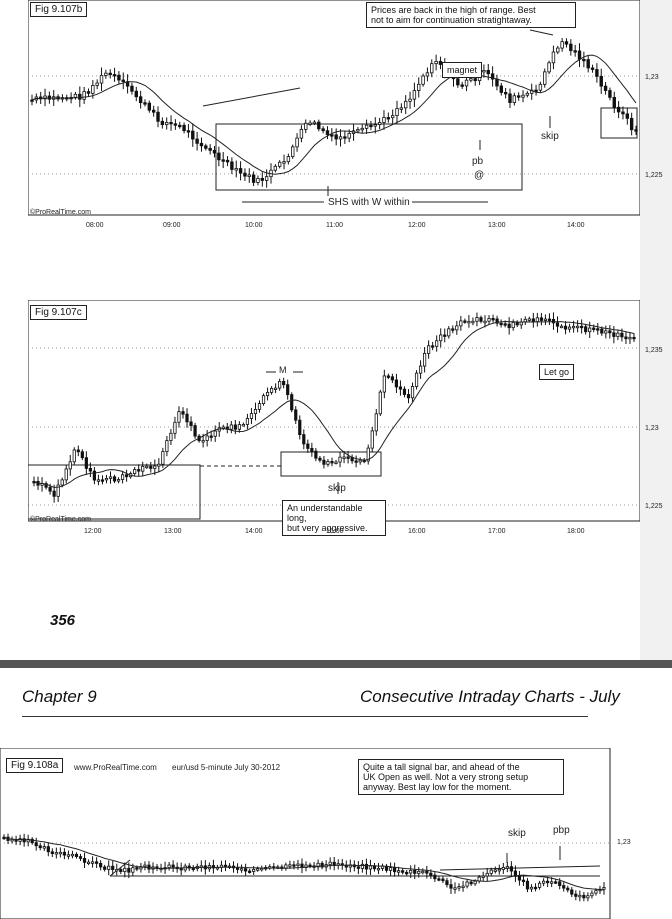 The image size is (672, 919). What do you see at coordinates (437, 787) in the screenshot?
I see `note-line: anyway. Best lay low for the moment.` at bounding box center [437, 787].